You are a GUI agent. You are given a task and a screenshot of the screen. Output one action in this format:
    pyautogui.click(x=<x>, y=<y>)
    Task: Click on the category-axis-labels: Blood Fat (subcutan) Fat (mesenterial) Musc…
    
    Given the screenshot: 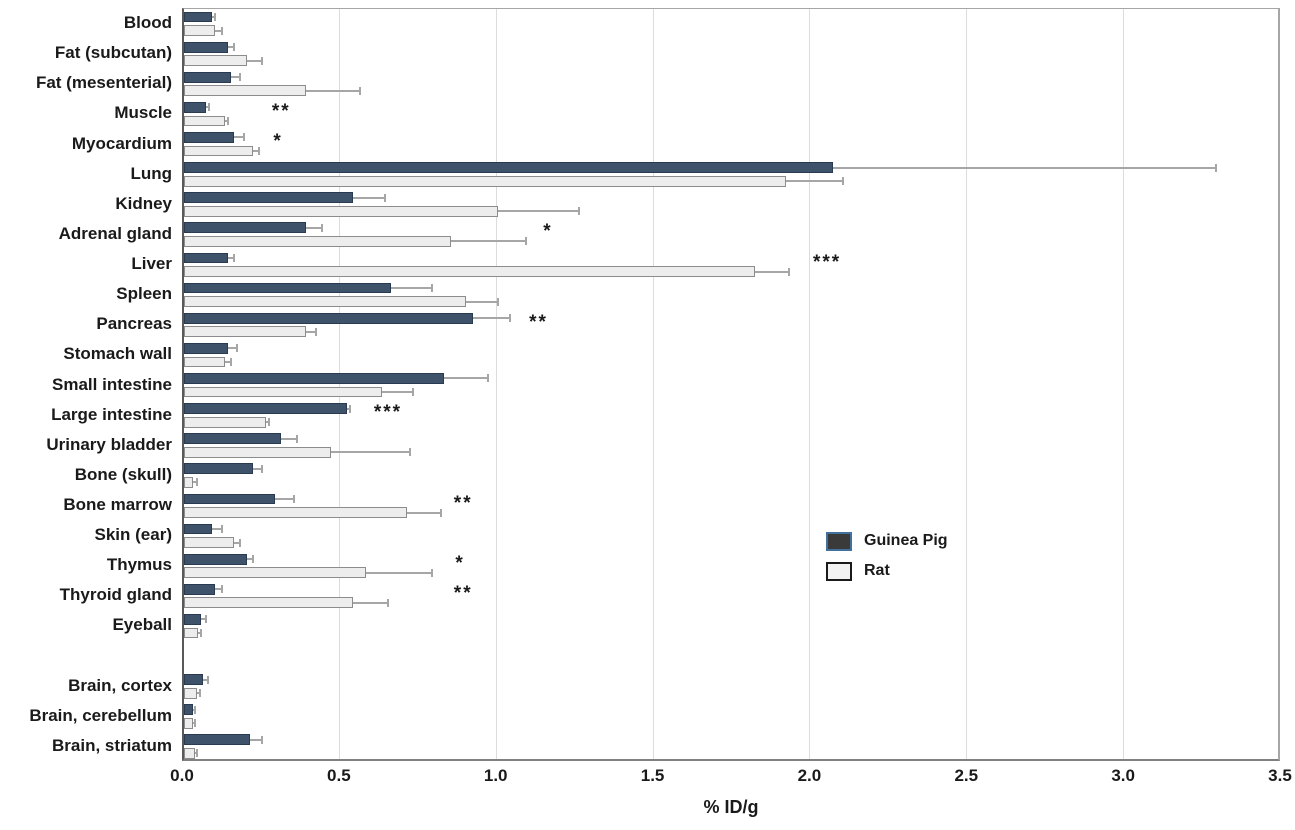 What is the action you would take?
    pyautogui.click(x=86, y=384)
    